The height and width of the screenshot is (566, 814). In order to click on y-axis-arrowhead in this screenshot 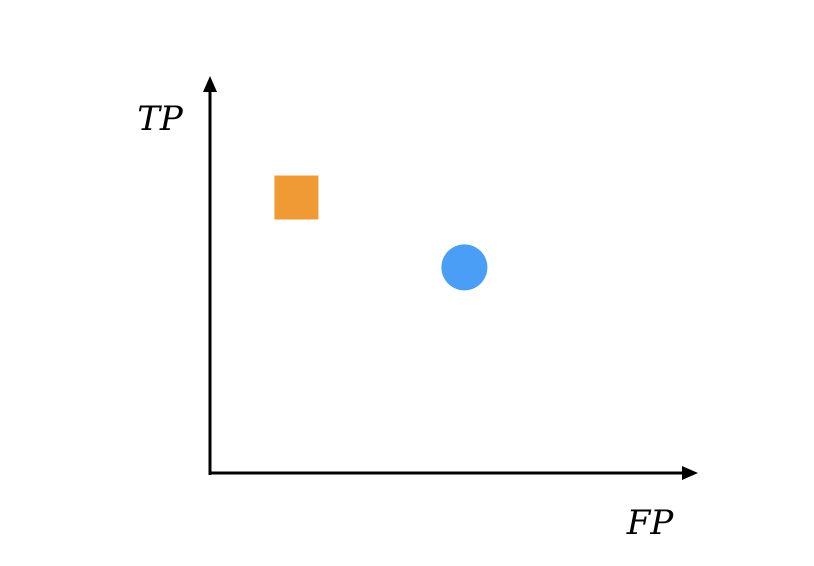, I will do `click(210, 84)`.